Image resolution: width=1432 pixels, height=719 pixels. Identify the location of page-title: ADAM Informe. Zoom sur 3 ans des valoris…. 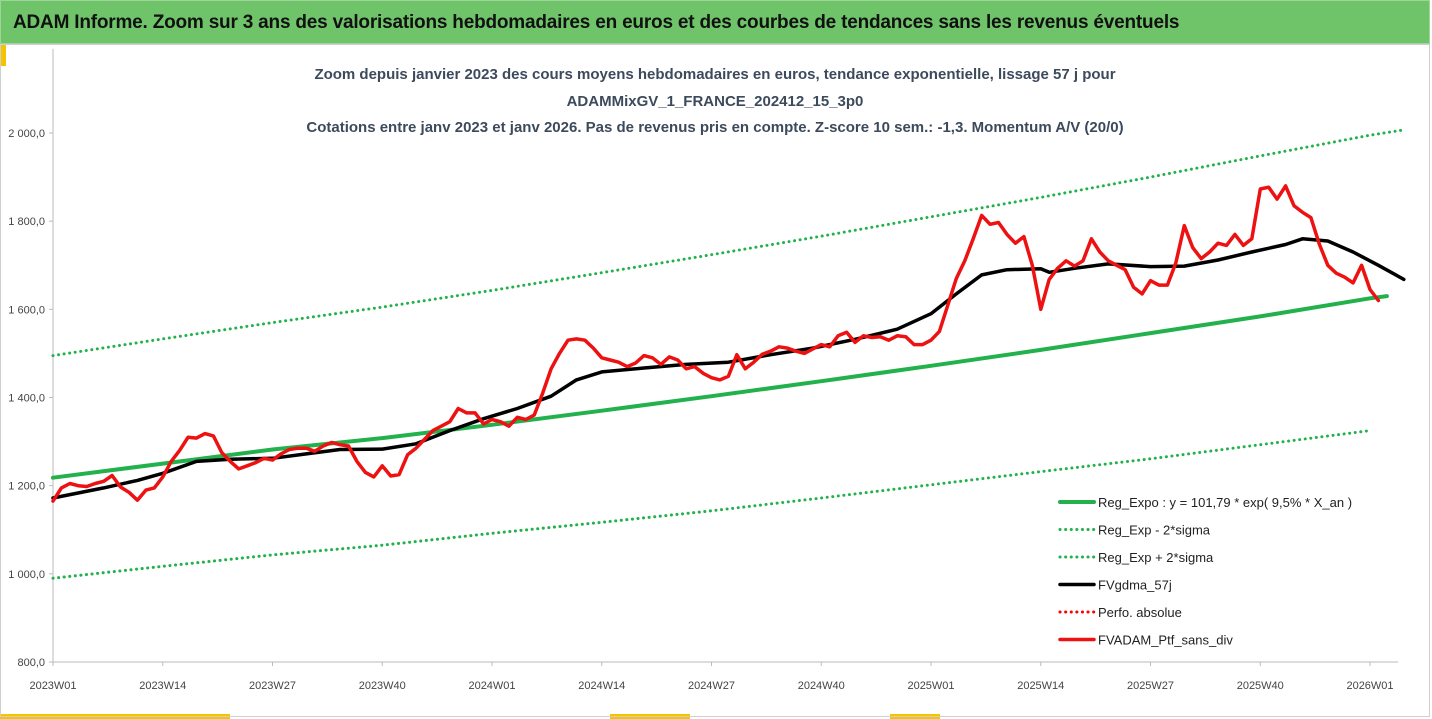
(596, 22).